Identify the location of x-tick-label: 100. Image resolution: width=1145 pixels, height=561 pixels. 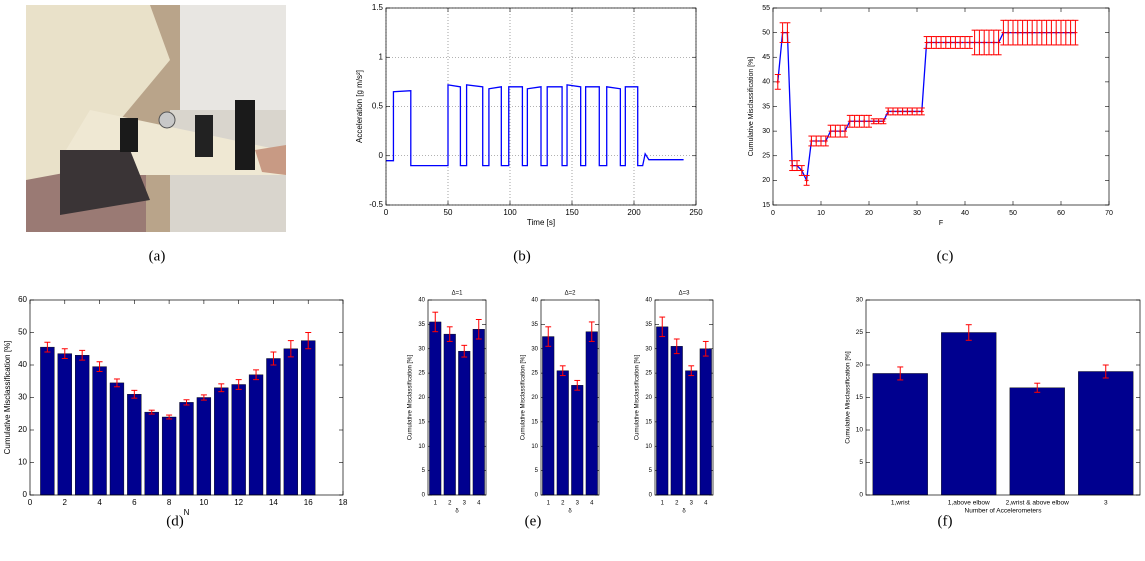
(510, 212).